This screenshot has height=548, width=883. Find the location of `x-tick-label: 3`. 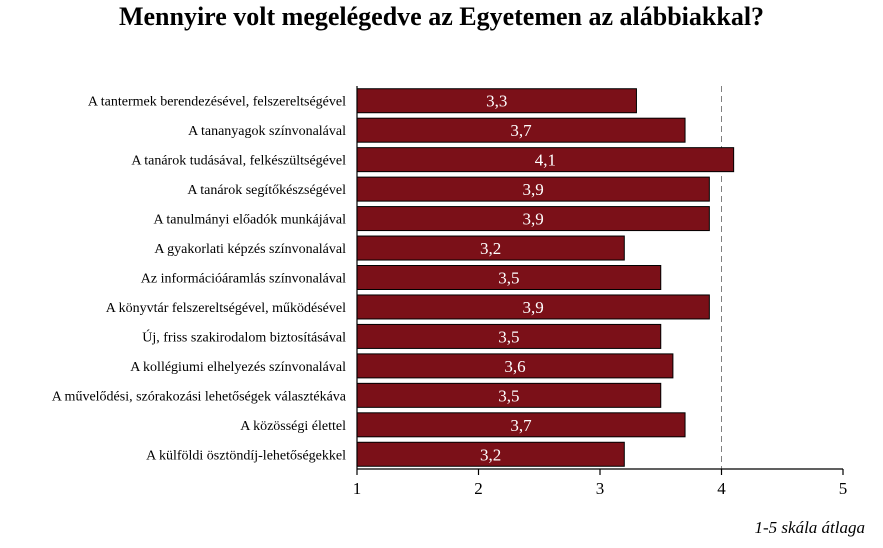

x-tick-label: 3 is located at coordinates (600, 488).